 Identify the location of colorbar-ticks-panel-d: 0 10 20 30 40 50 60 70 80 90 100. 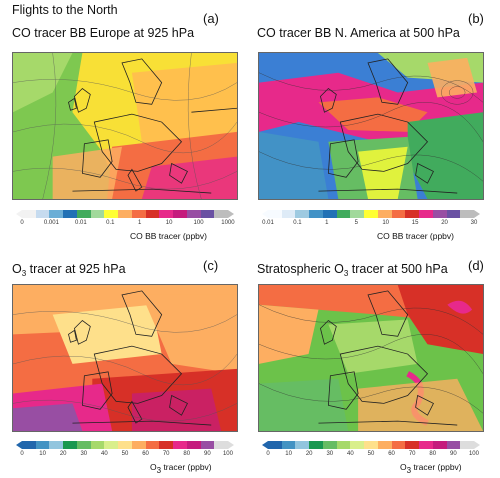
(372, 454).